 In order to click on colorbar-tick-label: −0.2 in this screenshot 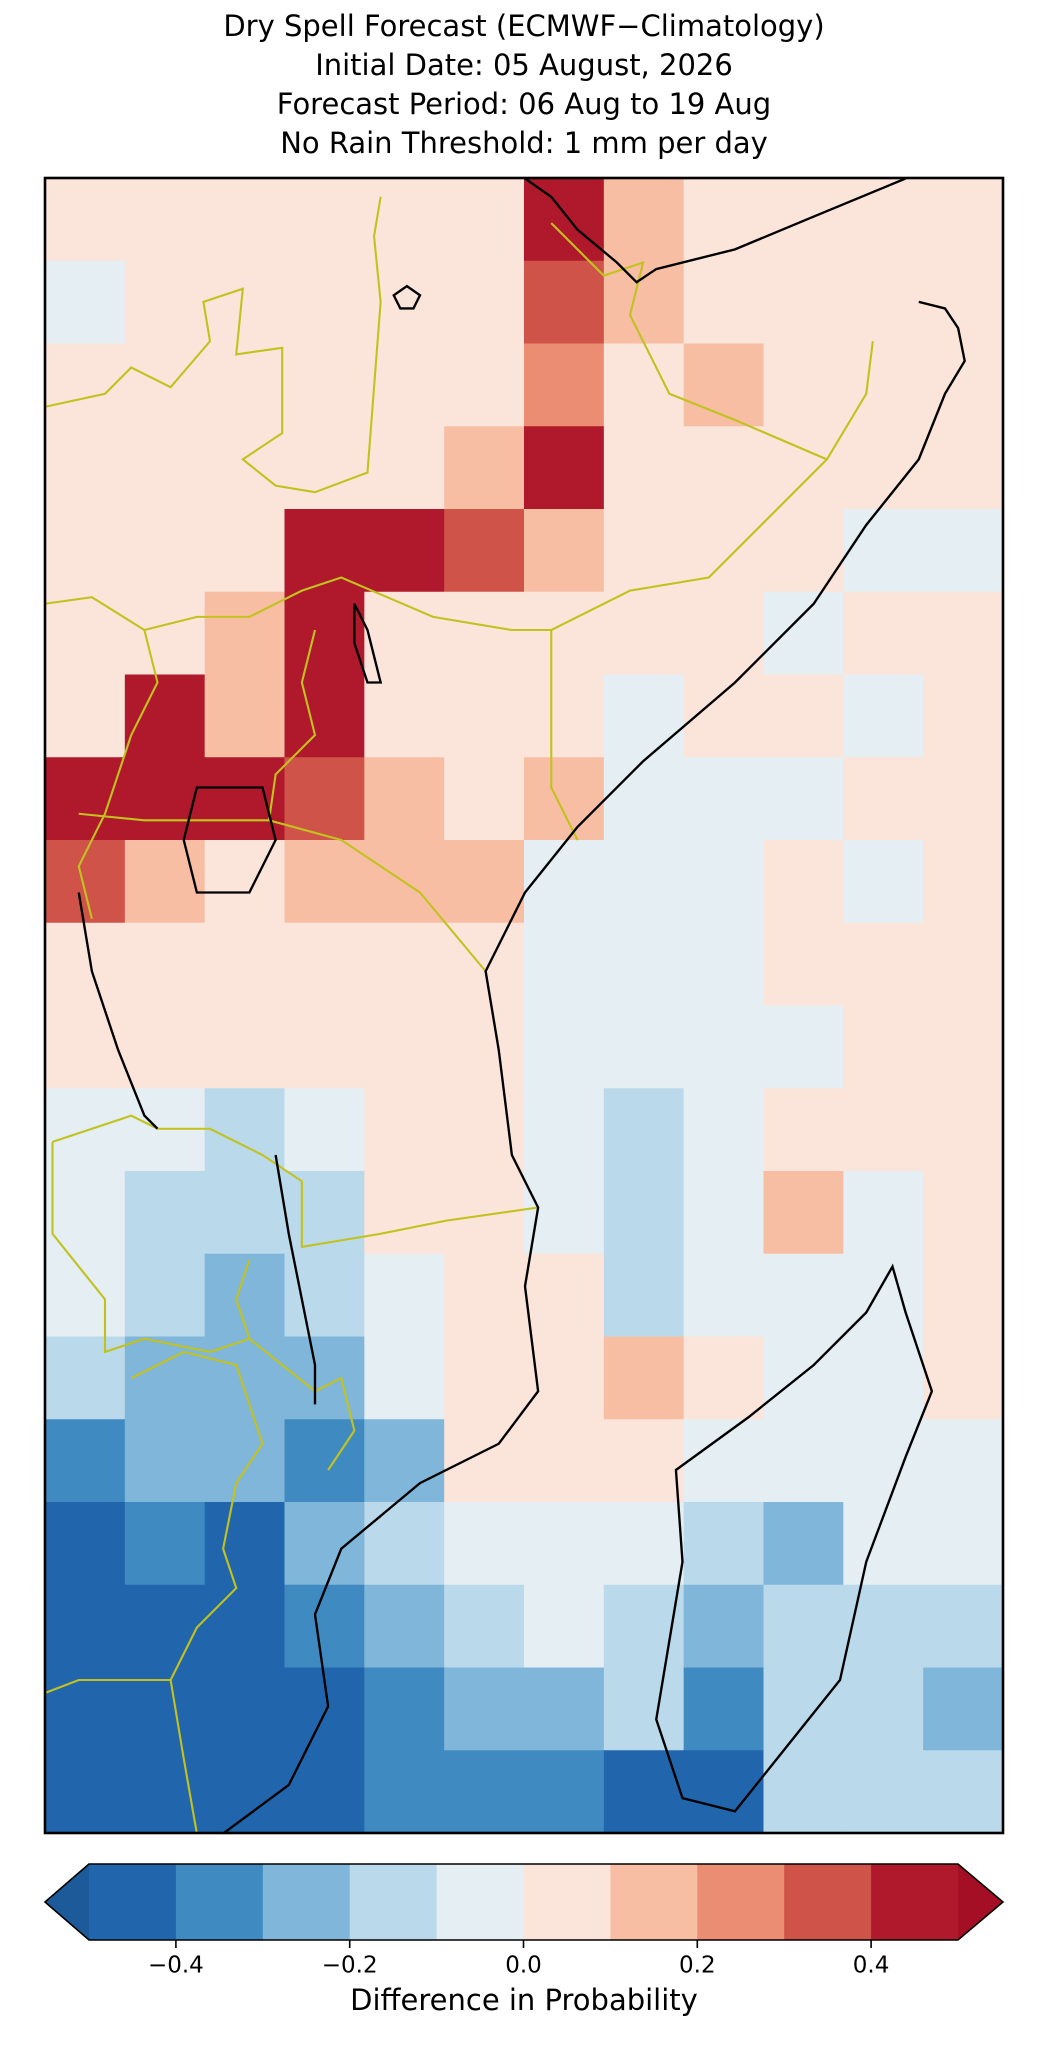, I will do `click(350, 1966)`.